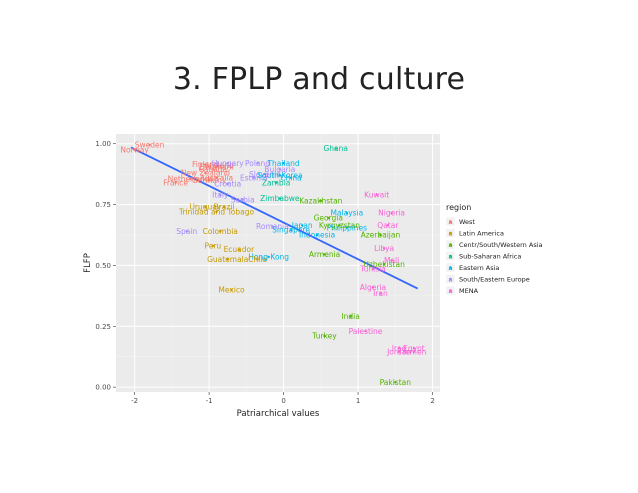  I want to click on point-label: Hungary, so click(228, 163).